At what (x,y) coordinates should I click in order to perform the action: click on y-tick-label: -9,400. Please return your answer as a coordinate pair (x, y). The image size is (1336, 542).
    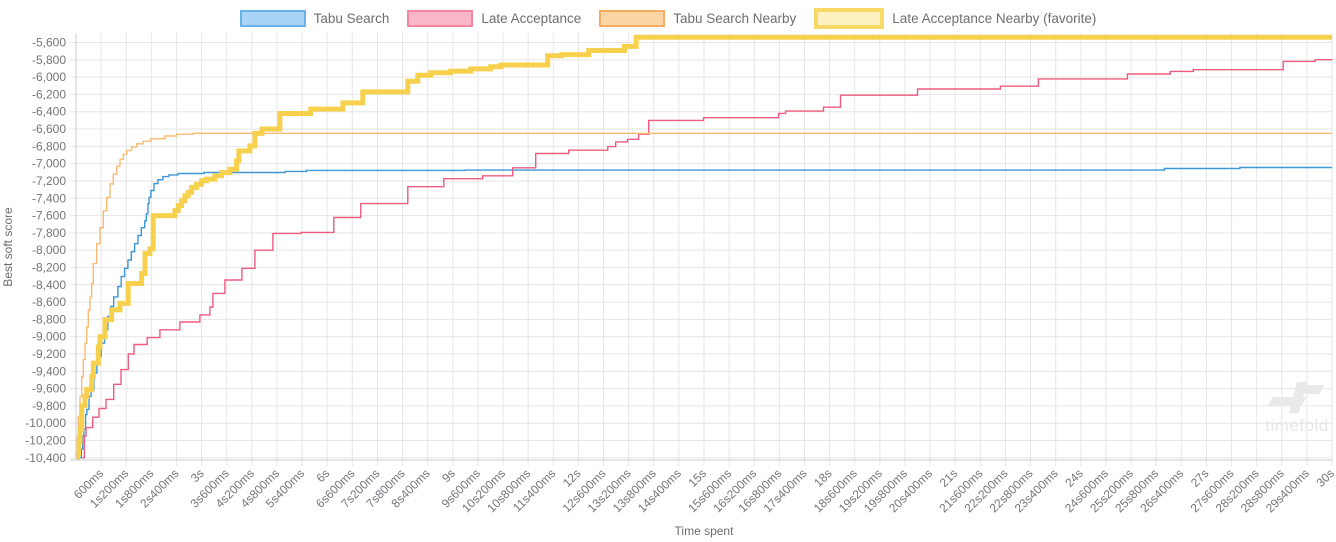
    Looking at the image, I should click on (49, 371).